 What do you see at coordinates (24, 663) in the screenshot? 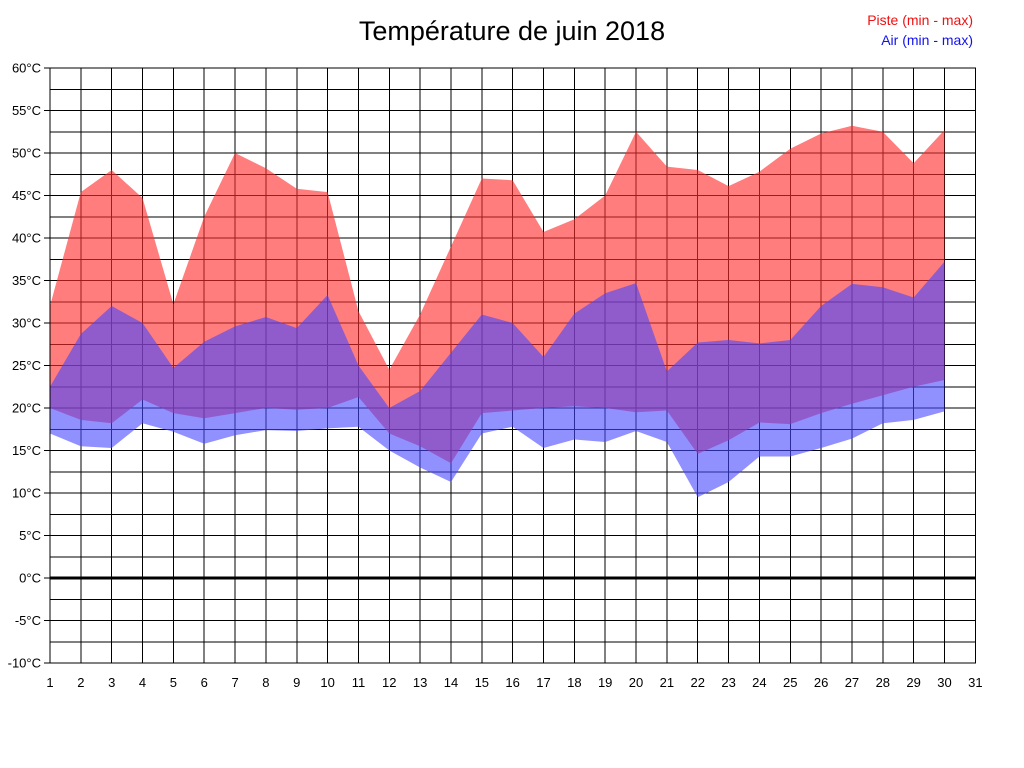
I see `svg-text: -10°C` at bounding box center [24, 663].